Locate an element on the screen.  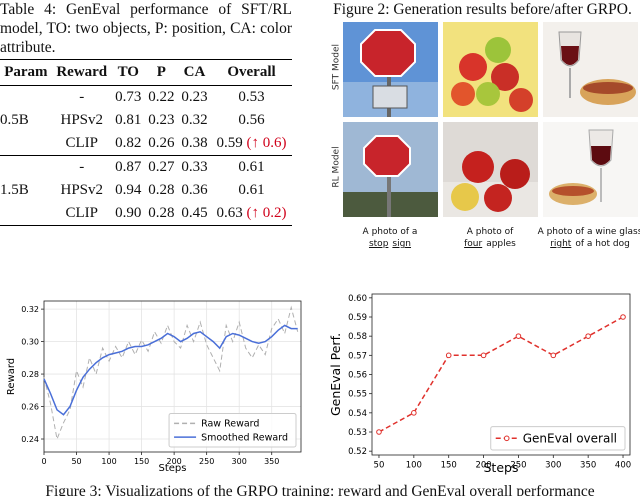
p-value: 0.22 is located at coordinates (161, 97).